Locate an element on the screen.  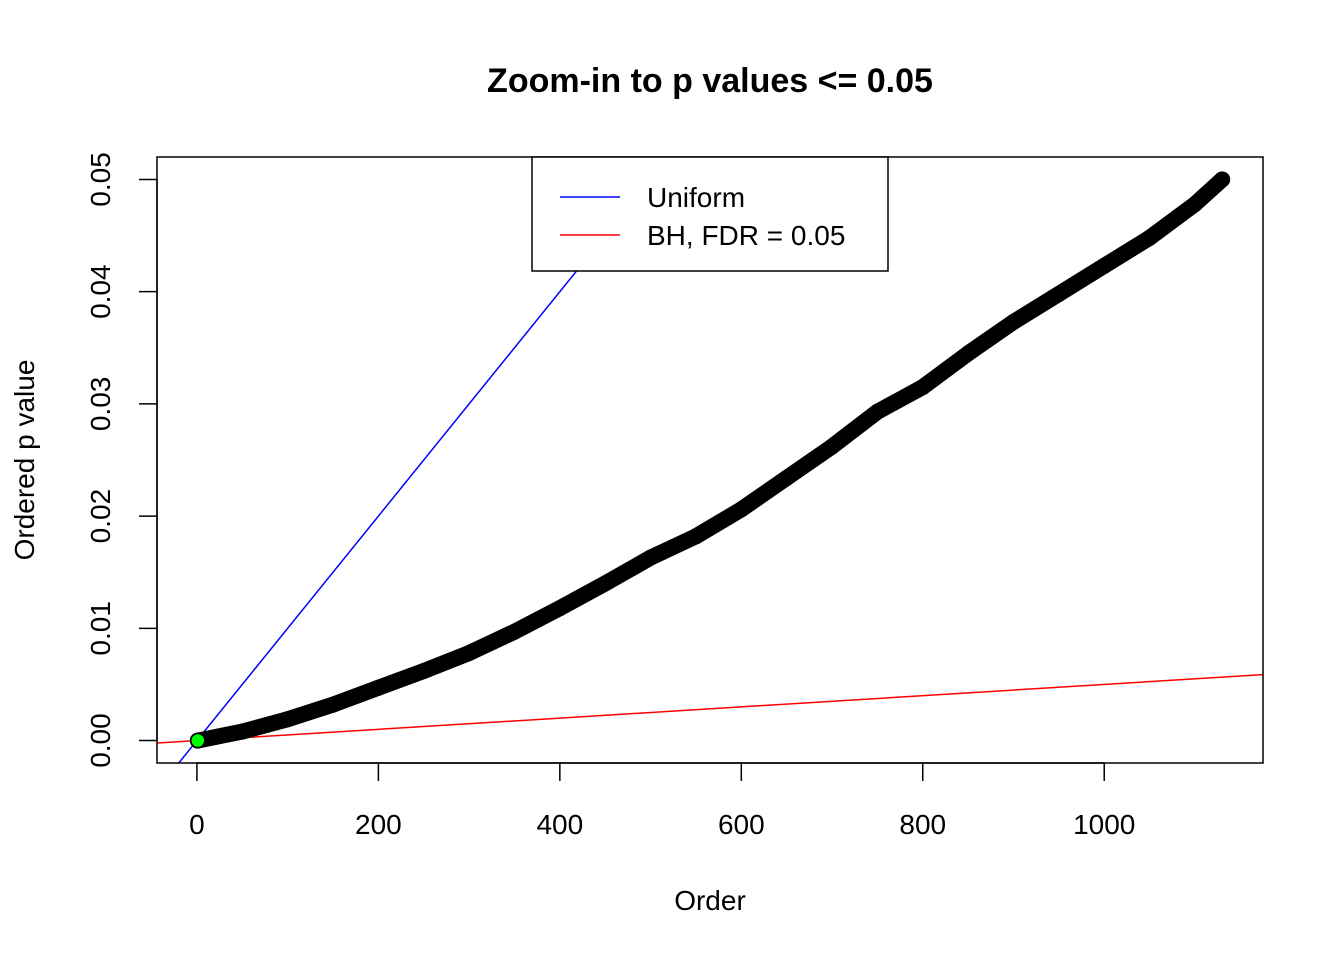
x-tick-label: 1000 is located at coordinates (1104, 824).